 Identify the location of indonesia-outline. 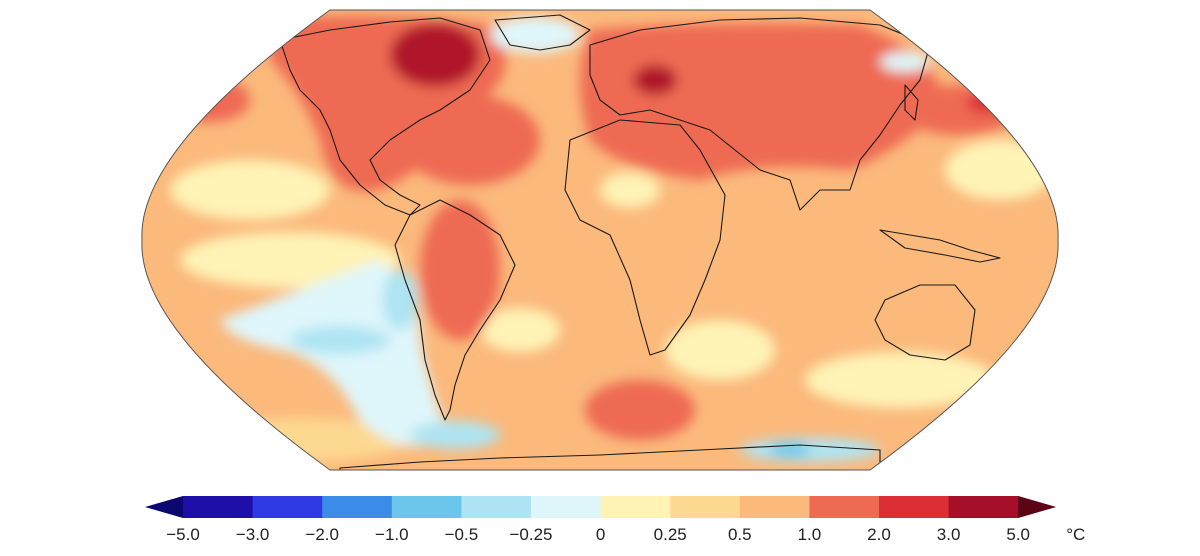
(940, 246).